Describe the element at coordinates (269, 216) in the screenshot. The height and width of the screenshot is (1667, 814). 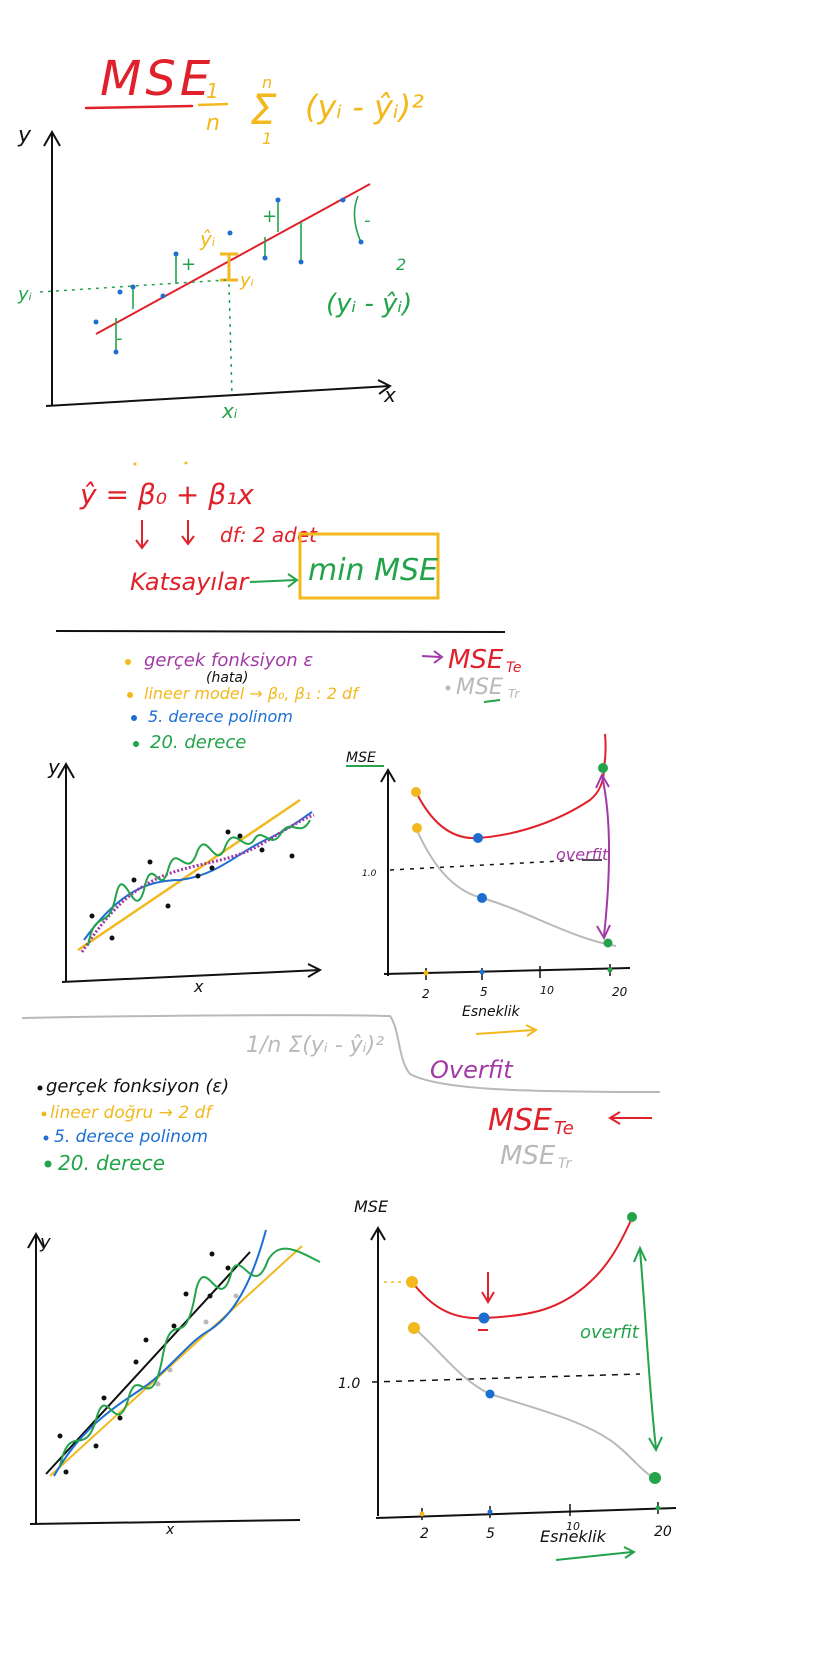
I see `residual-plus-2: +` at that location.